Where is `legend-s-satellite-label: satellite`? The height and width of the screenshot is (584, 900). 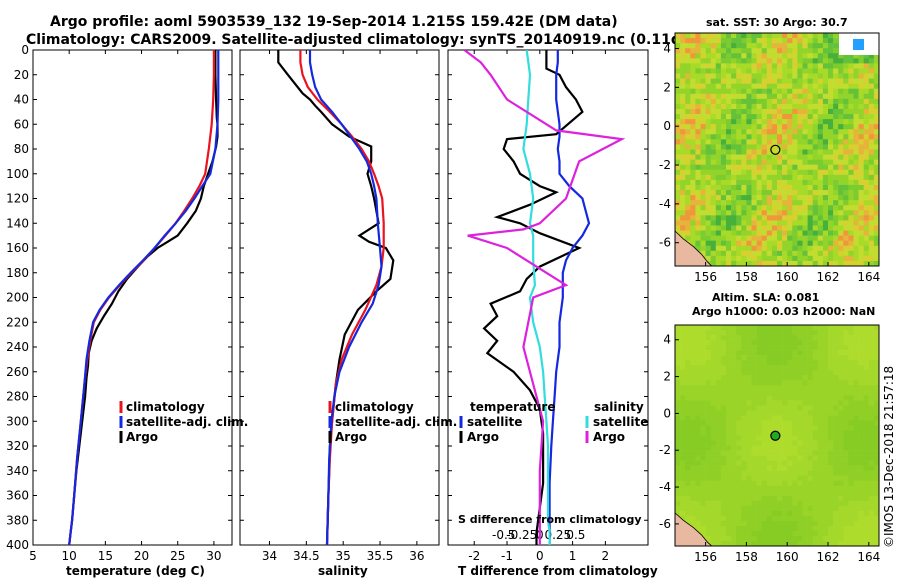
legend-s-satellite-label: satellite is located at coordinates (620, 422).